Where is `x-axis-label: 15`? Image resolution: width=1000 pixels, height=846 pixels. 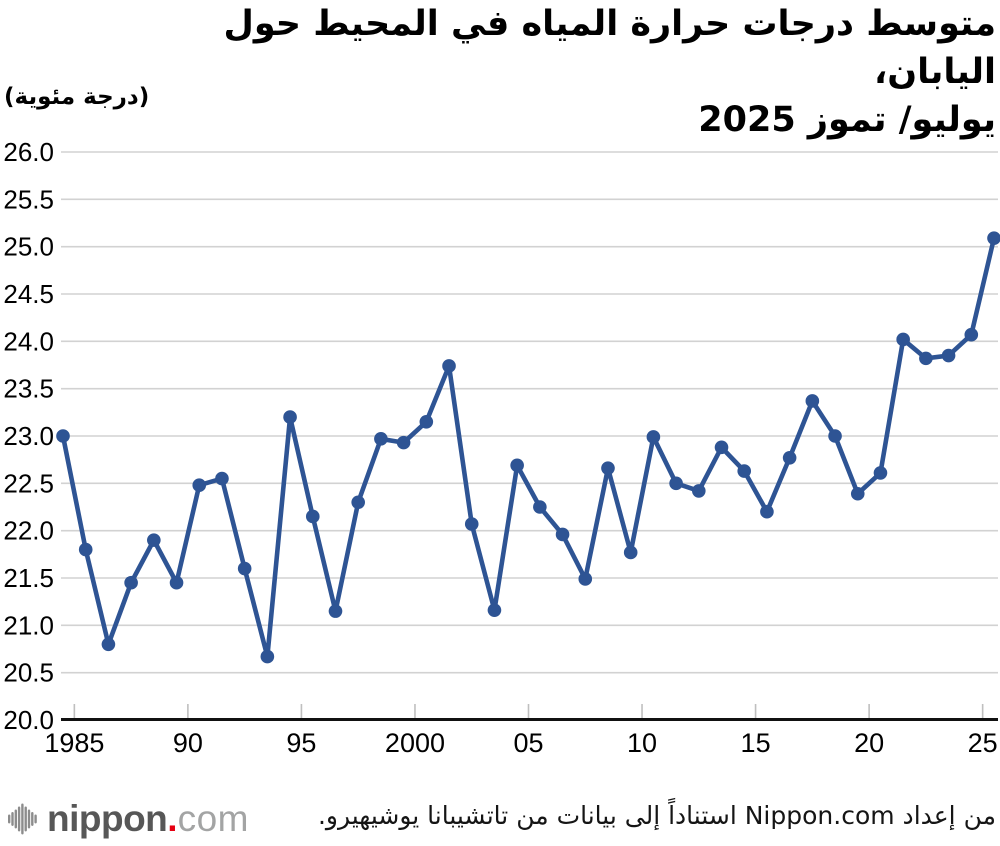 x-axis-label: 15 is located at coordinates (756, 743).